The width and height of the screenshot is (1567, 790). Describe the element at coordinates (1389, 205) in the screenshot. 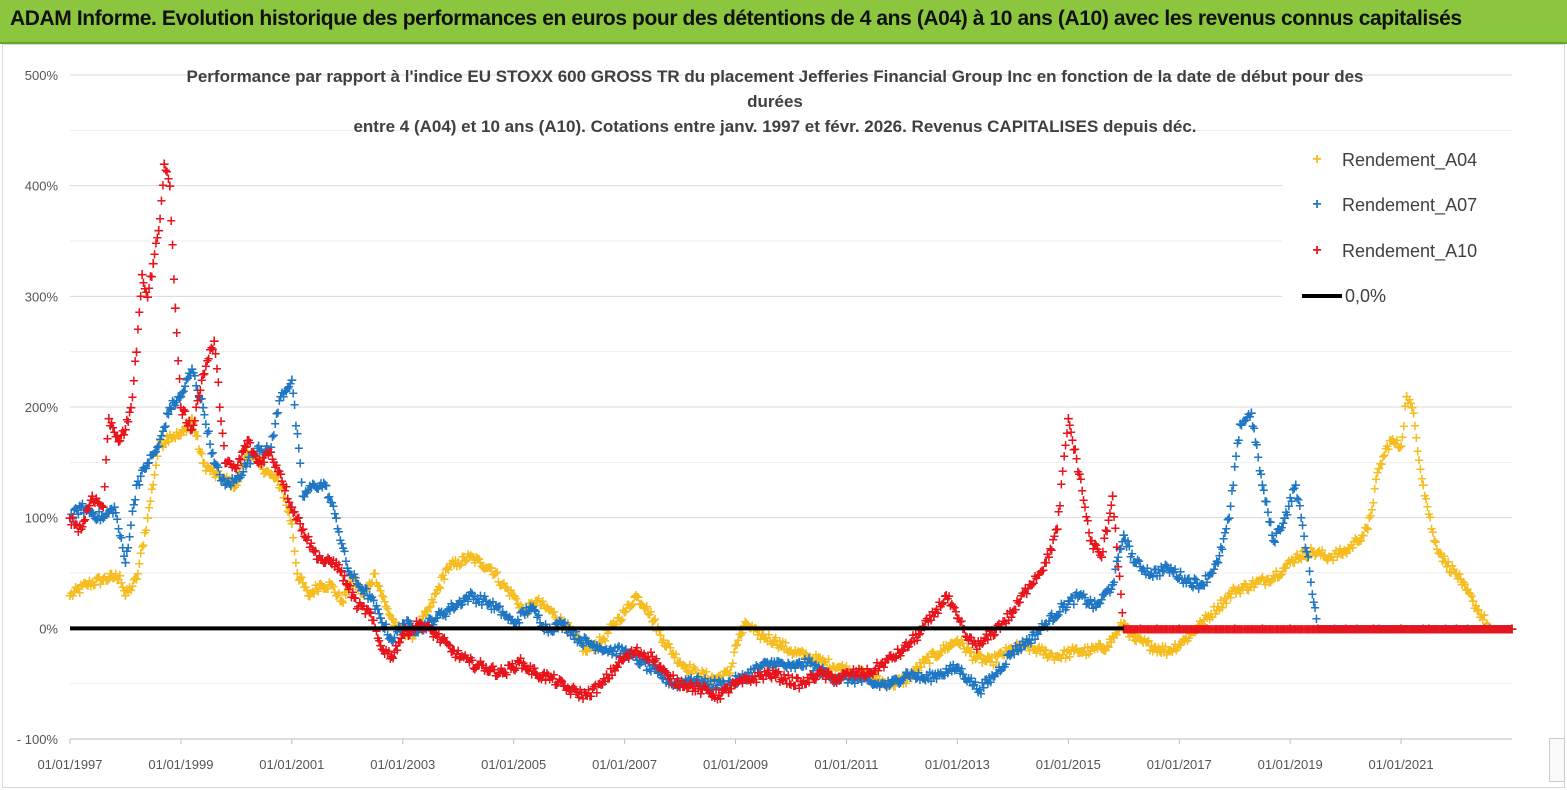

I see `legend-item-a07: + Rendement_A07` at that location.